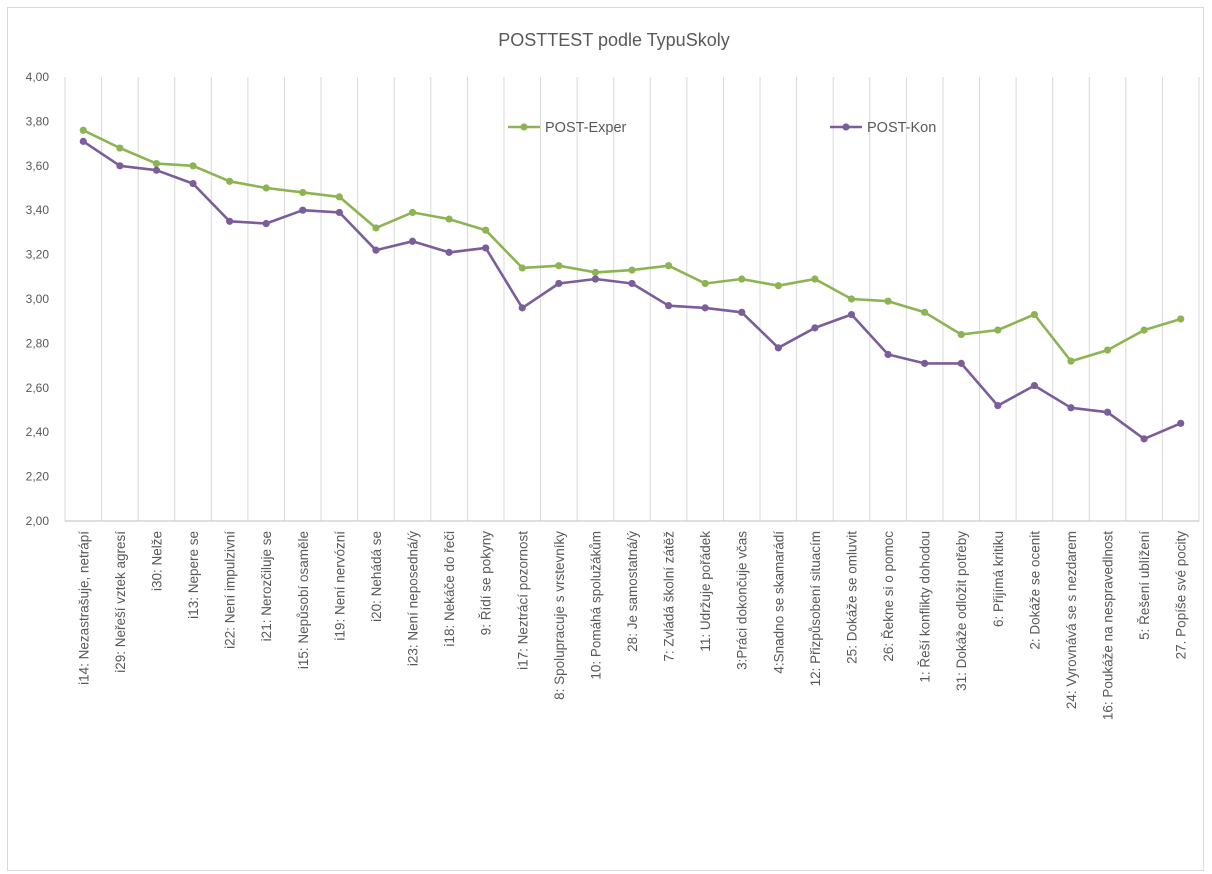 This screenshot has width=1212, height=874. Describe the element at coordinates (1144, 585) in the screenshot. I see `x-tick-label: 5: Řešení ublížení` at that location.